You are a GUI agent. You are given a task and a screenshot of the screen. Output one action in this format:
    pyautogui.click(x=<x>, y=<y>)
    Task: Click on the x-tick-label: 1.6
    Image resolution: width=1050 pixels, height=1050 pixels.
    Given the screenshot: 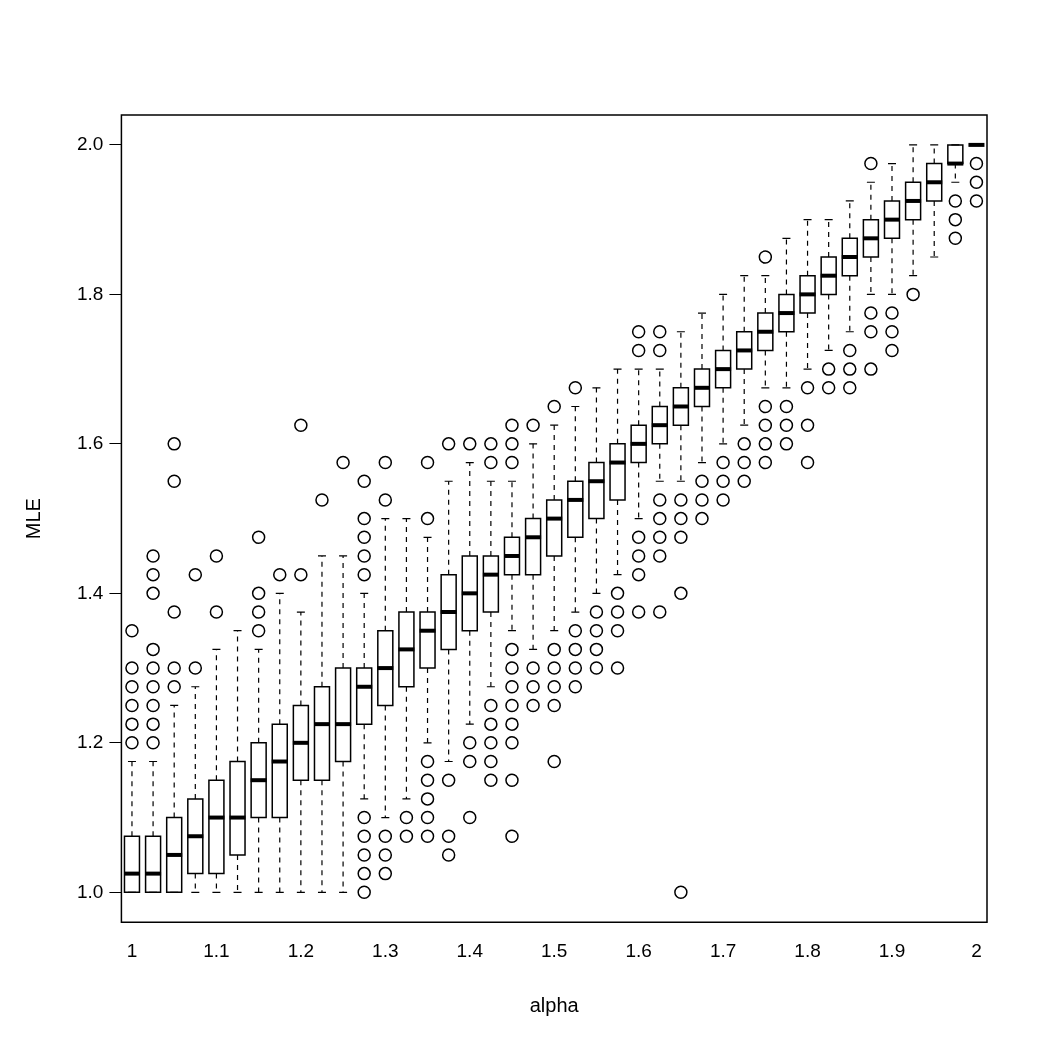 What is the action you would take?
    pyautogui.click(x=638, y=950)
    